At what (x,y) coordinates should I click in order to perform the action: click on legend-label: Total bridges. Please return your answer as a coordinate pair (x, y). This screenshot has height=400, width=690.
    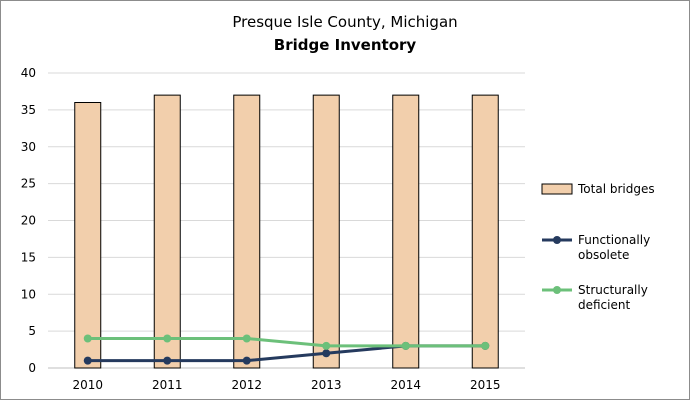
    Looking at the image, I should click on (616, 189).